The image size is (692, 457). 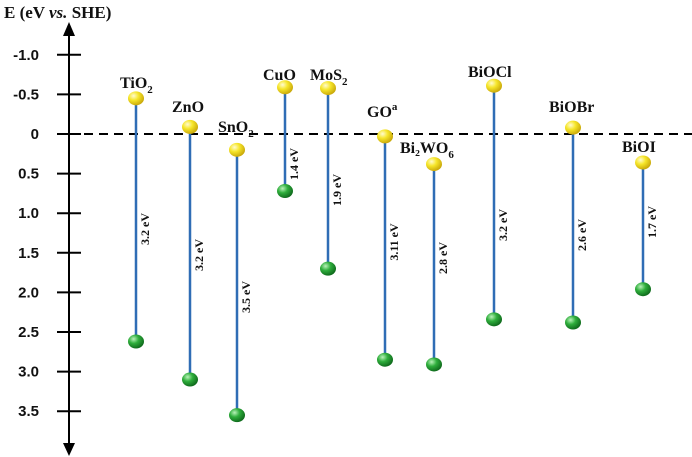 I want to click on y-tick-label: -1.0, so click(x=26, y=55).